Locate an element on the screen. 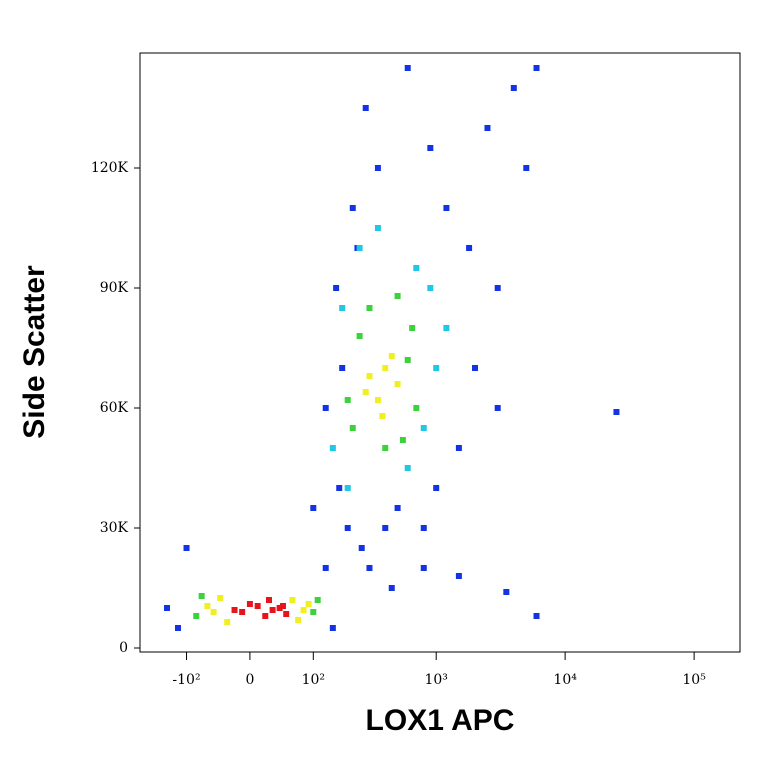 This screenshot has height=764, width=764. x-axis-title: LOX1 APC is located at coordinates (440, 720).